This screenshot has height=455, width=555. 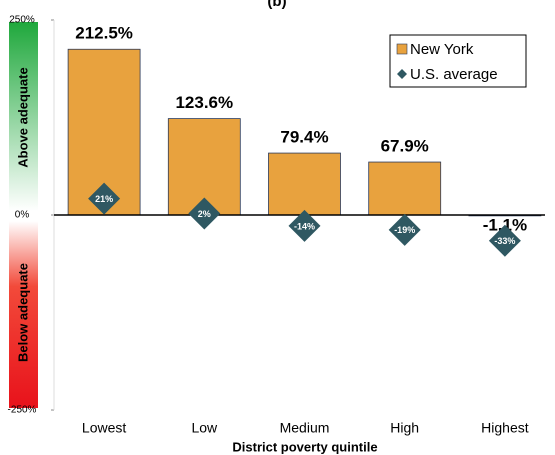 What do you see at coordinates (305, 428) in the screenshot?
I see `x-tick-label: Medium` at bounding box center [305, 428].